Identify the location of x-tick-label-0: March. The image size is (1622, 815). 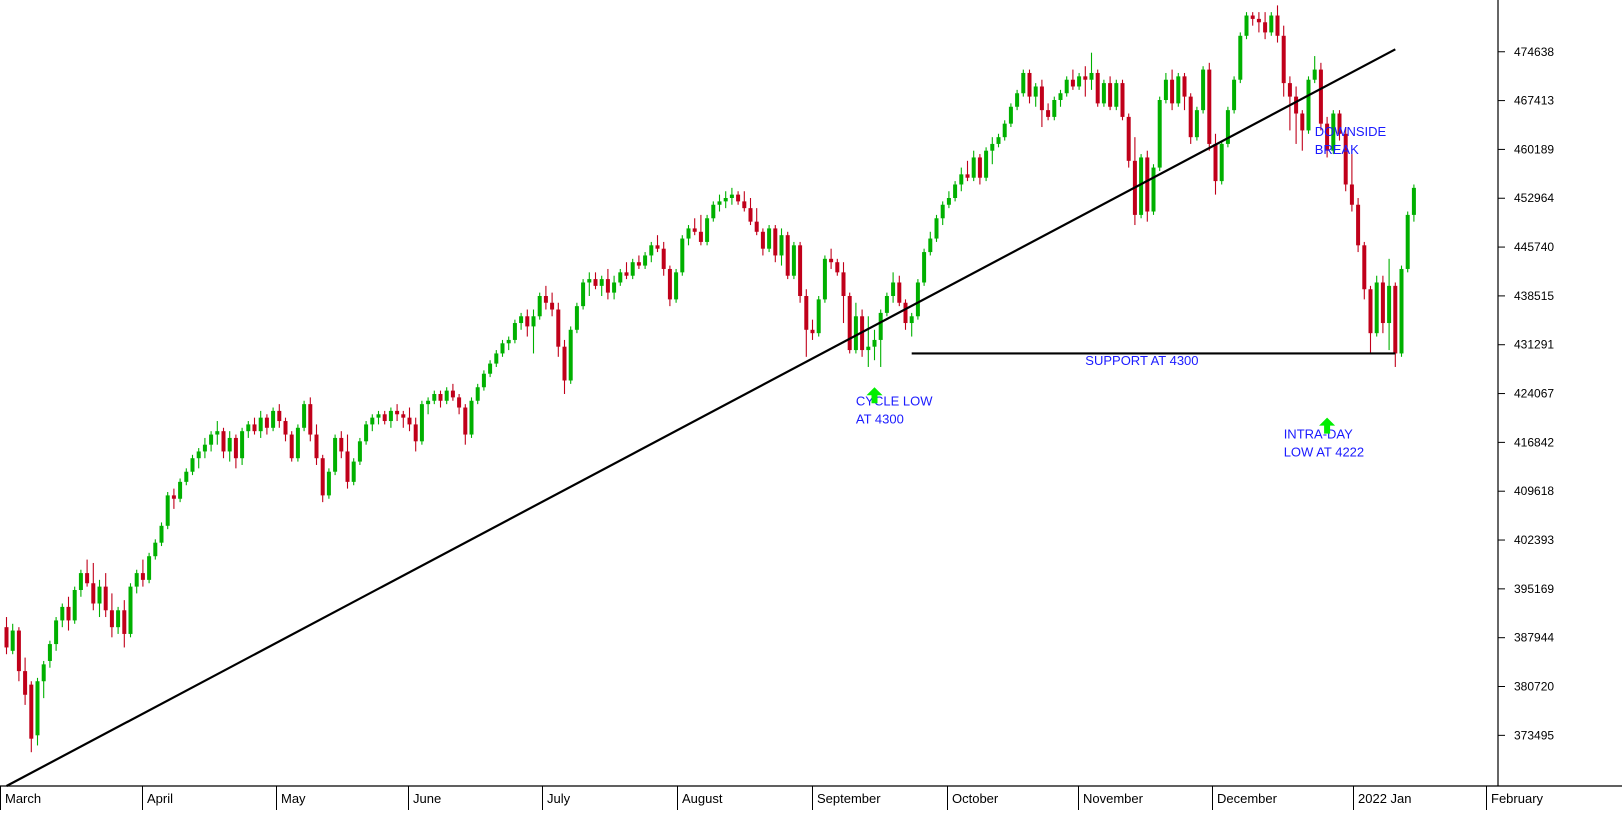
(23, 798).